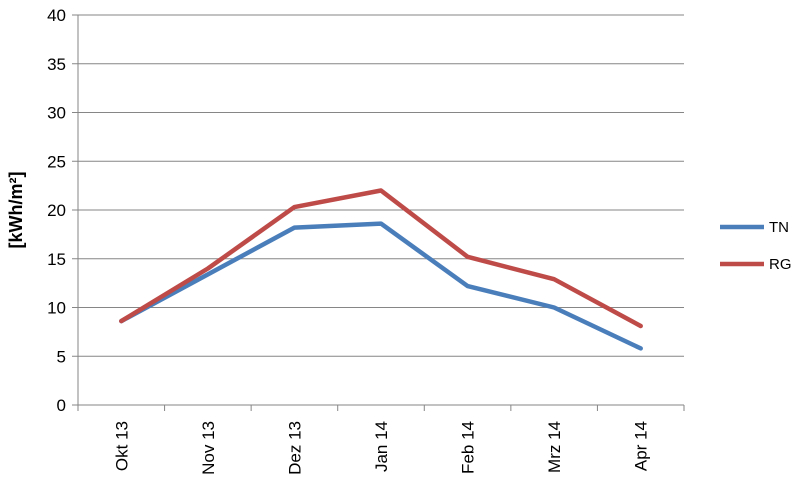  I want to click on y-tick-label: 20, so click(56, 210).